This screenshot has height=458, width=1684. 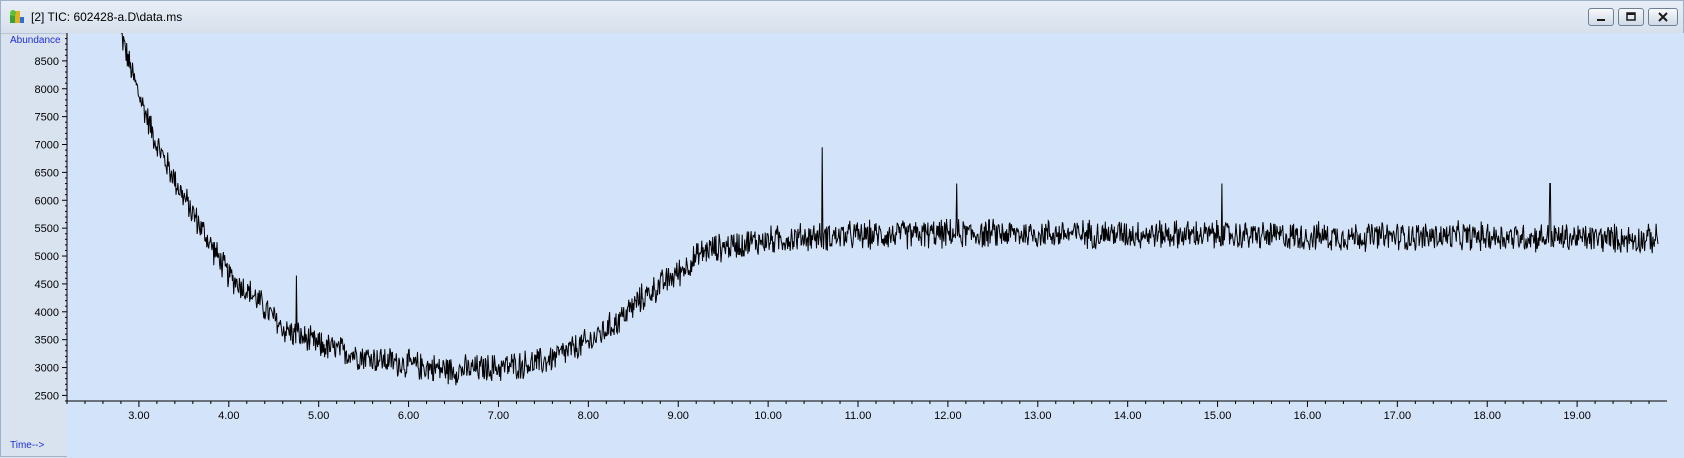 What do you see at coordinates (1398, 416) in the screenshot?
I see `x-tick-label: 17.00` at bounding box center [1398, 416].